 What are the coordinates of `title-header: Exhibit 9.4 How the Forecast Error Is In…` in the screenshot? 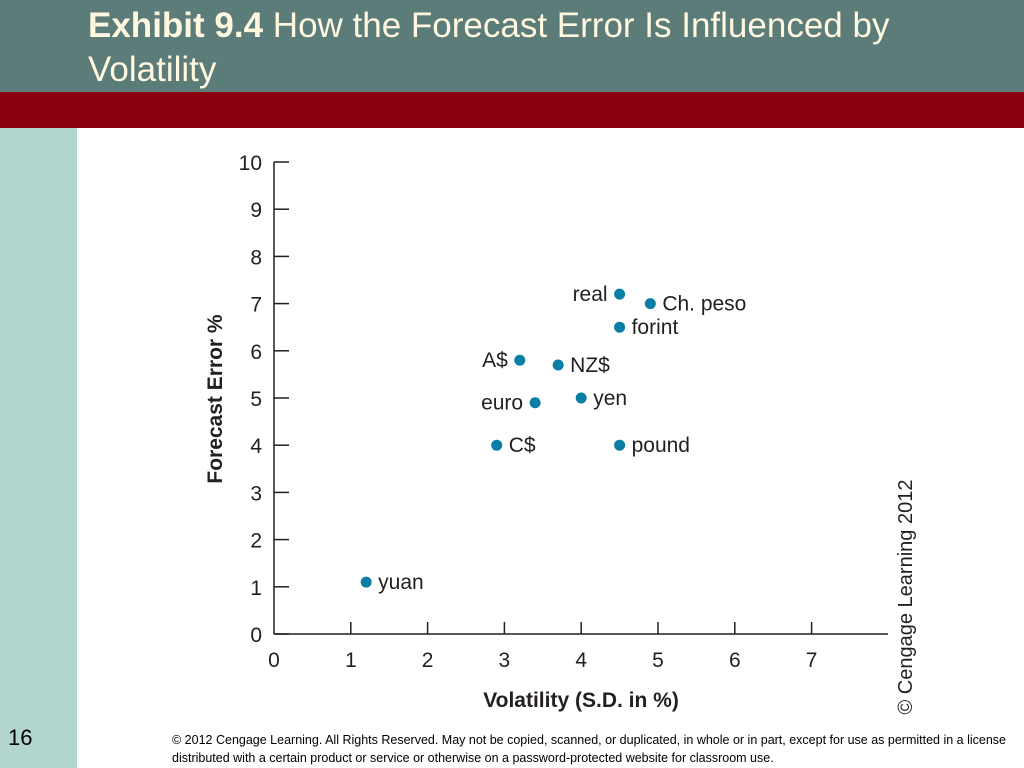 It's located at (512, 46).